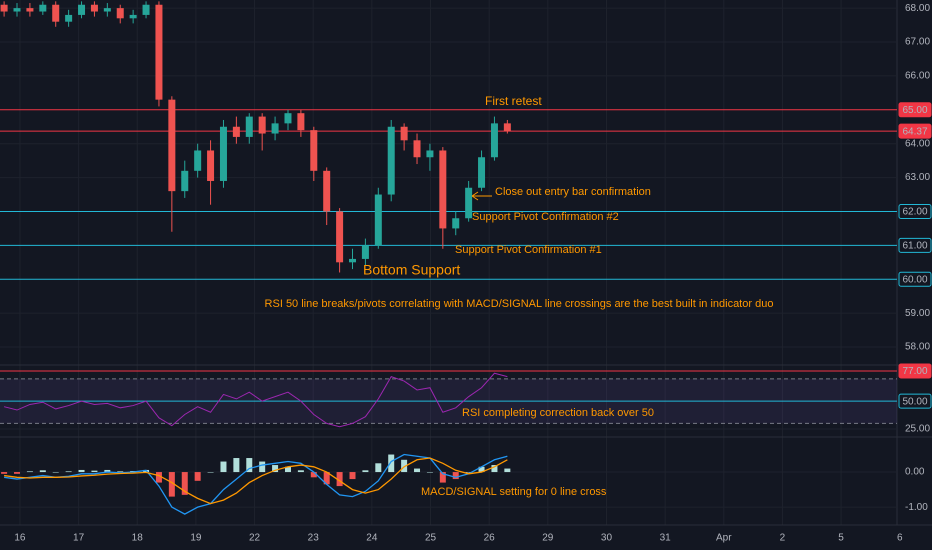 This screenshot has height=550, width=932. Describe the element at coordinates (138, 538) in the screenshot. I see `x-tick-label: 18` at that location.